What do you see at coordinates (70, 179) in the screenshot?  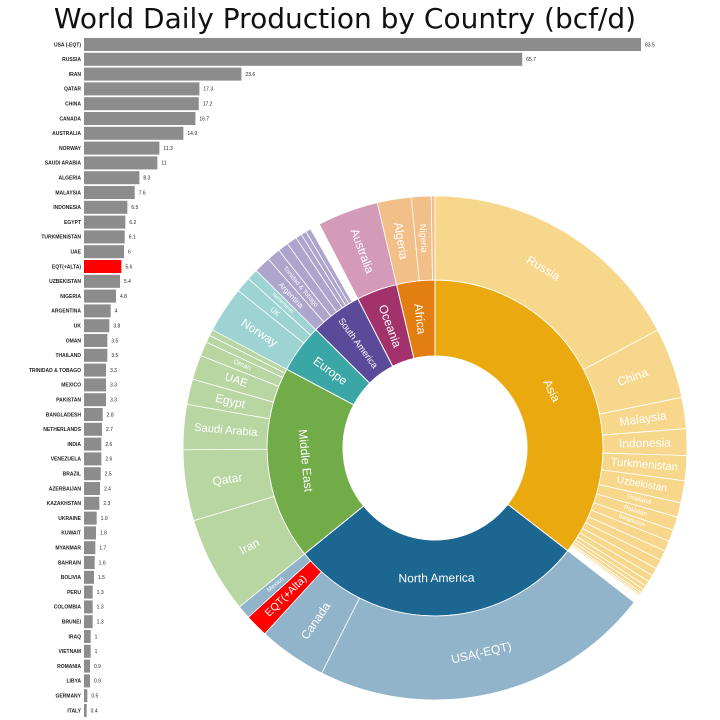 I see `category-label: ALGERIA` at bounding box center [70, 179].